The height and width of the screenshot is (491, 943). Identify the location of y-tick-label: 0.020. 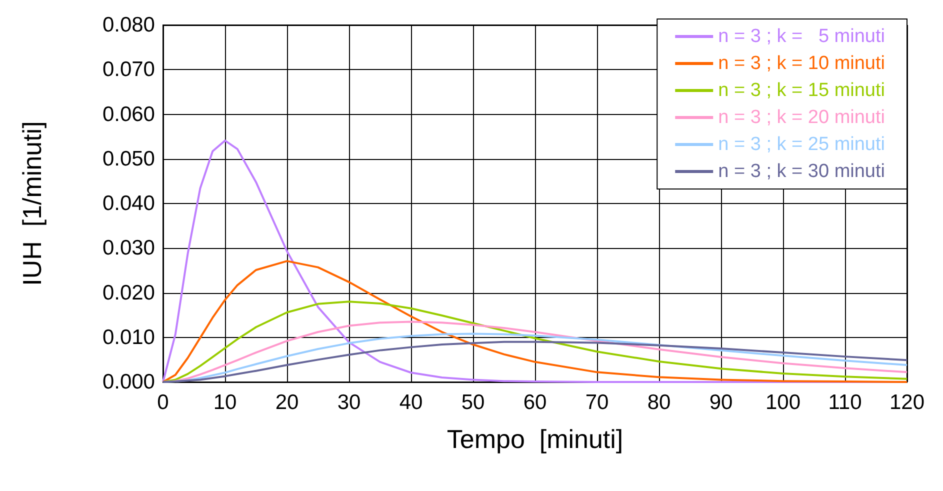
(128, 292).